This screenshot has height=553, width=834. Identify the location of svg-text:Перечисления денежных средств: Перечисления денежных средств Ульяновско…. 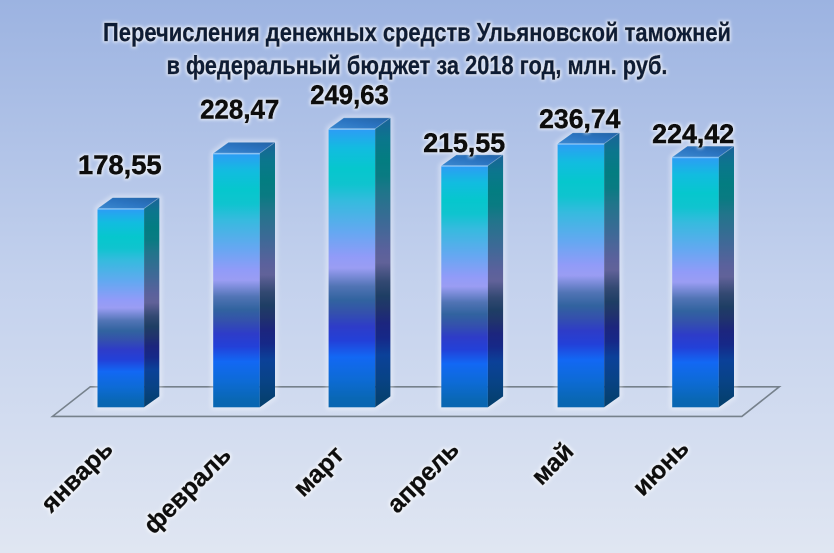
(417, 32).